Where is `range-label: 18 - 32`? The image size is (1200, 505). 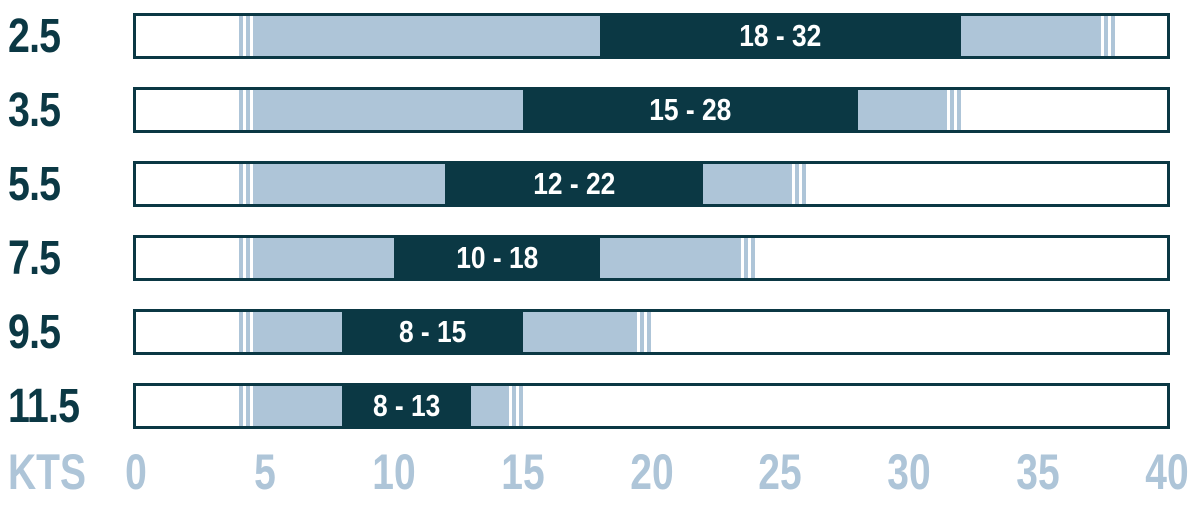
range-label: 18 - 32 is located at coordinates (780, 35).